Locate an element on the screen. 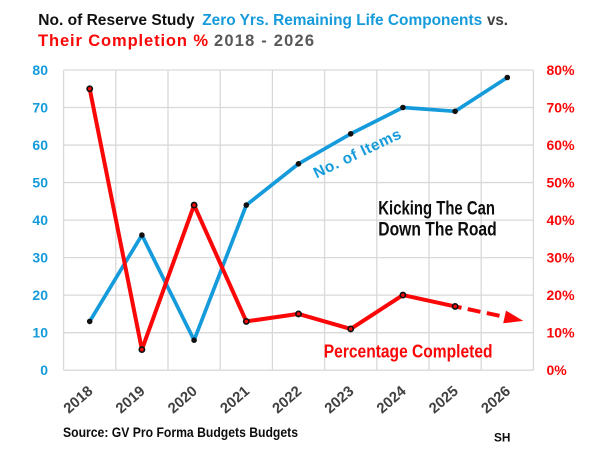 Image resolution: width=600 pixels, height=450 pixels. svg-text:Source: GV Pro Forma Budgets B: Source: GV Pro Forma Budgets Budgets is located at coordinates (180, 432).